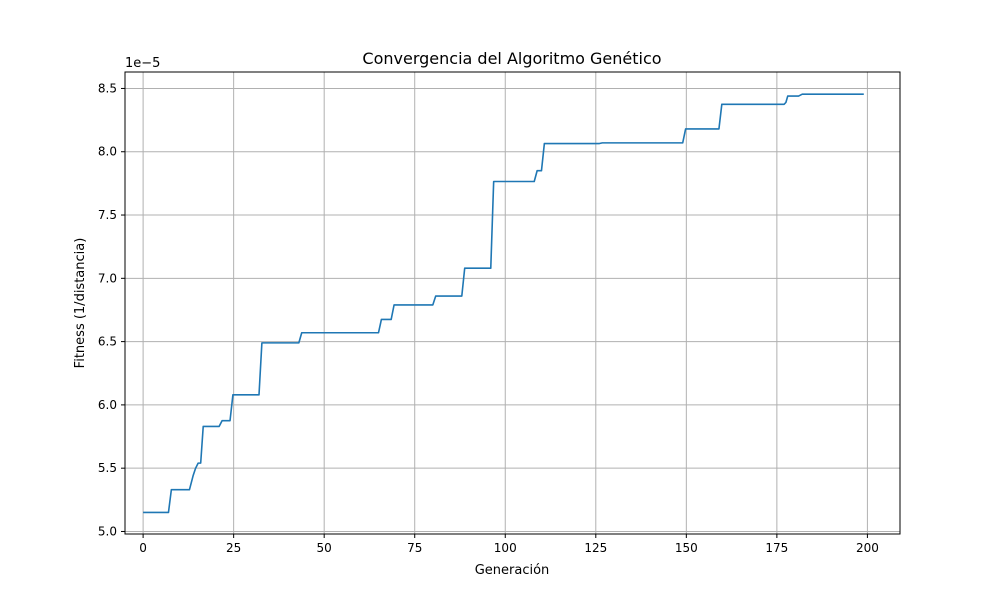 This screenshot has width=1000, height=600. I want to click on y-tick-label: 5.0, so click(107, 531).